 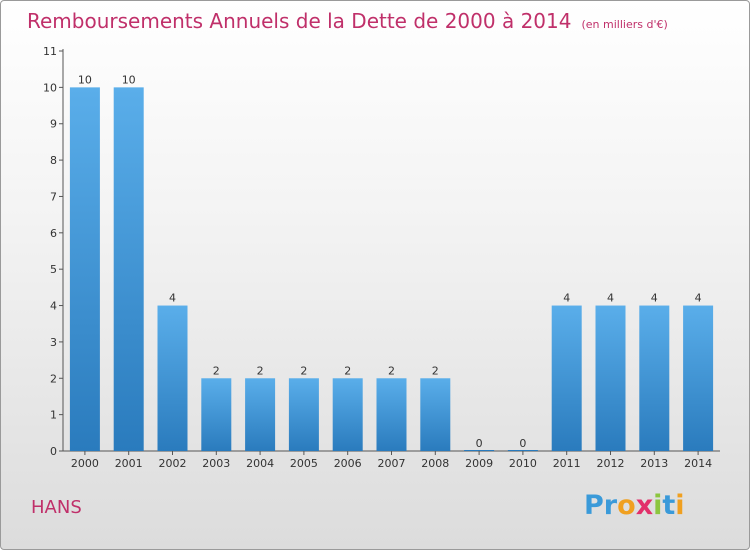 What do you see at coordinates (50, 51) in the screenshot?
I see `y-tick-label: 11` at bounding box center [50, 51].